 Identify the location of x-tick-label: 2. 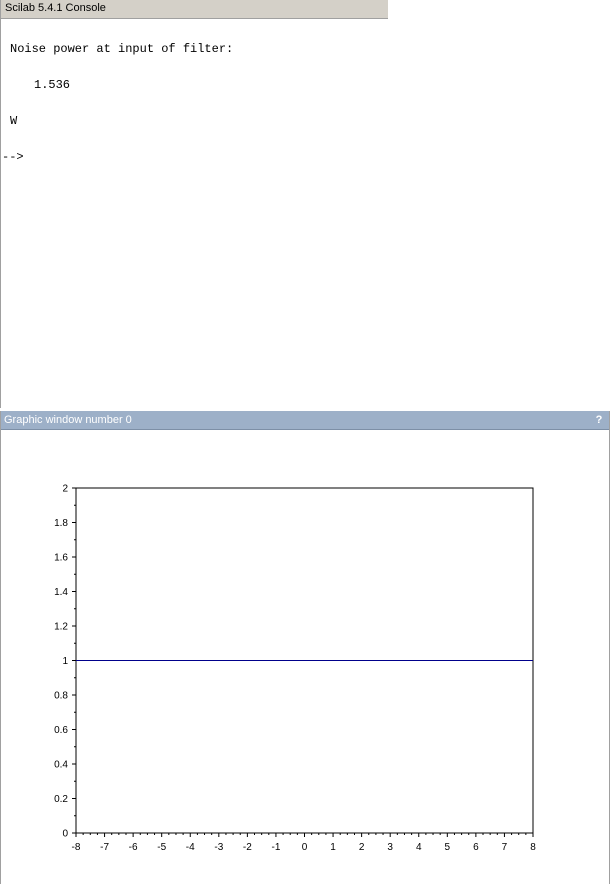
(362, 847).